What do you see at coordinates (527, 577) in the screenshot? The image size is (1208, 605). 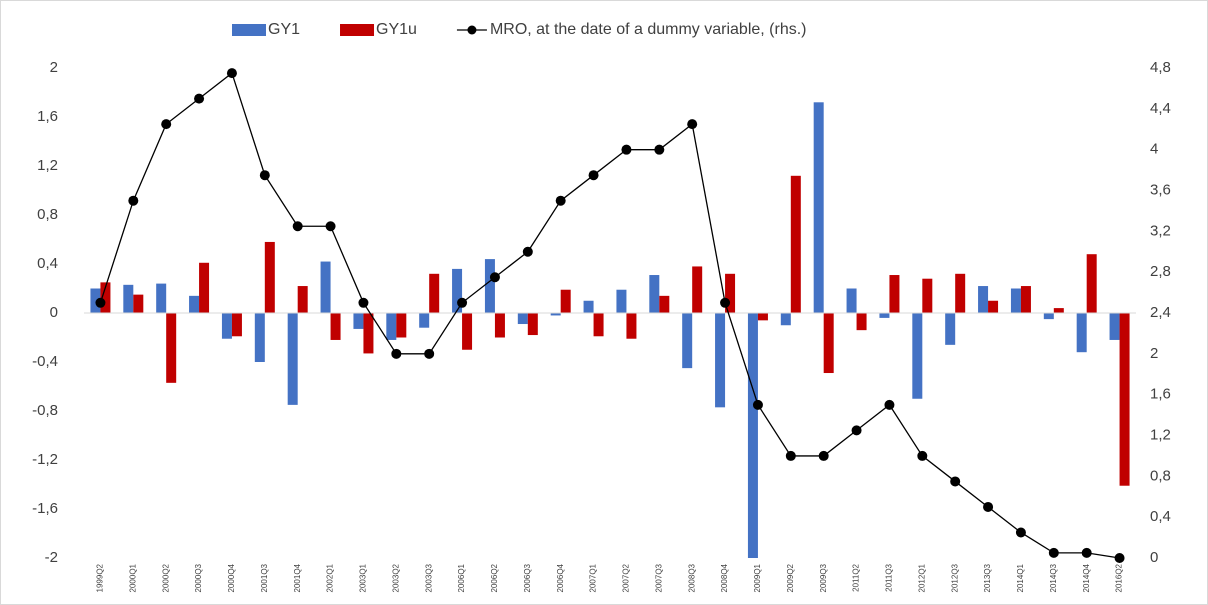 I see `x-tick-label: 2006Q3` at bounding box center [527, 577].